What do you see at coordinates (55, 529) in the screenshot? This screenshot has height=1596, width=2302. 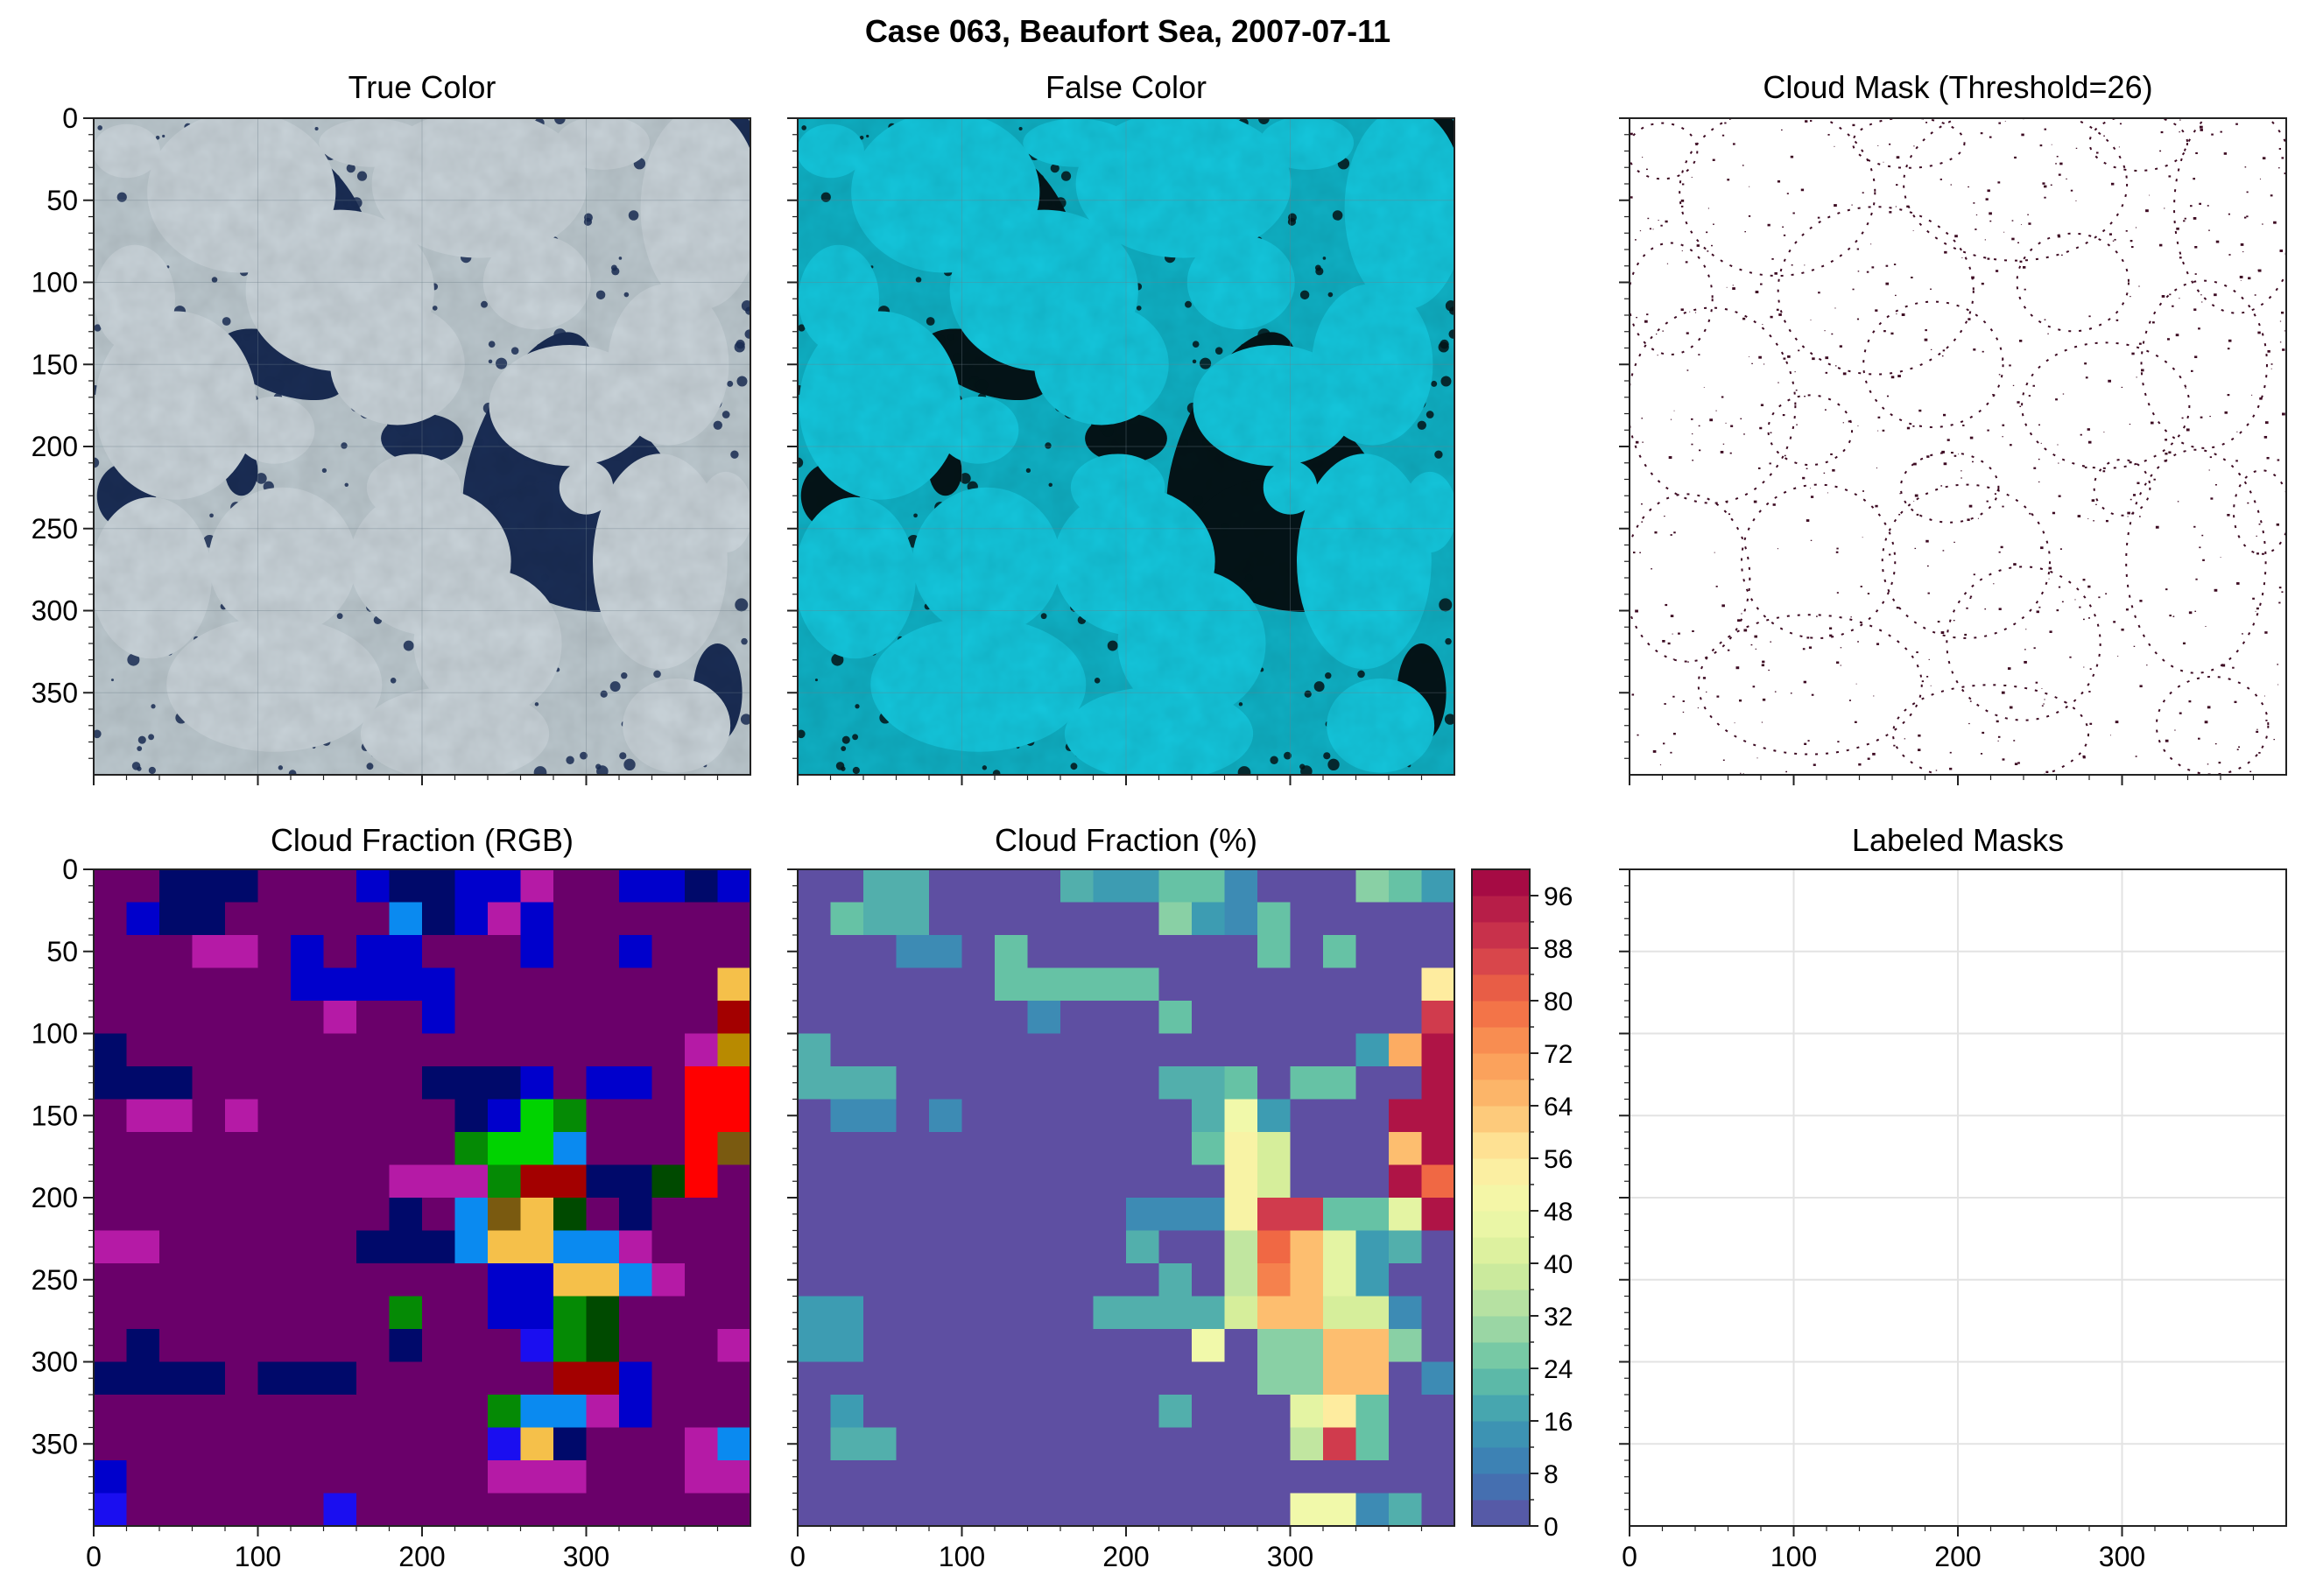 I see `y-tick-label: 250` at bounding box center [55, 529].